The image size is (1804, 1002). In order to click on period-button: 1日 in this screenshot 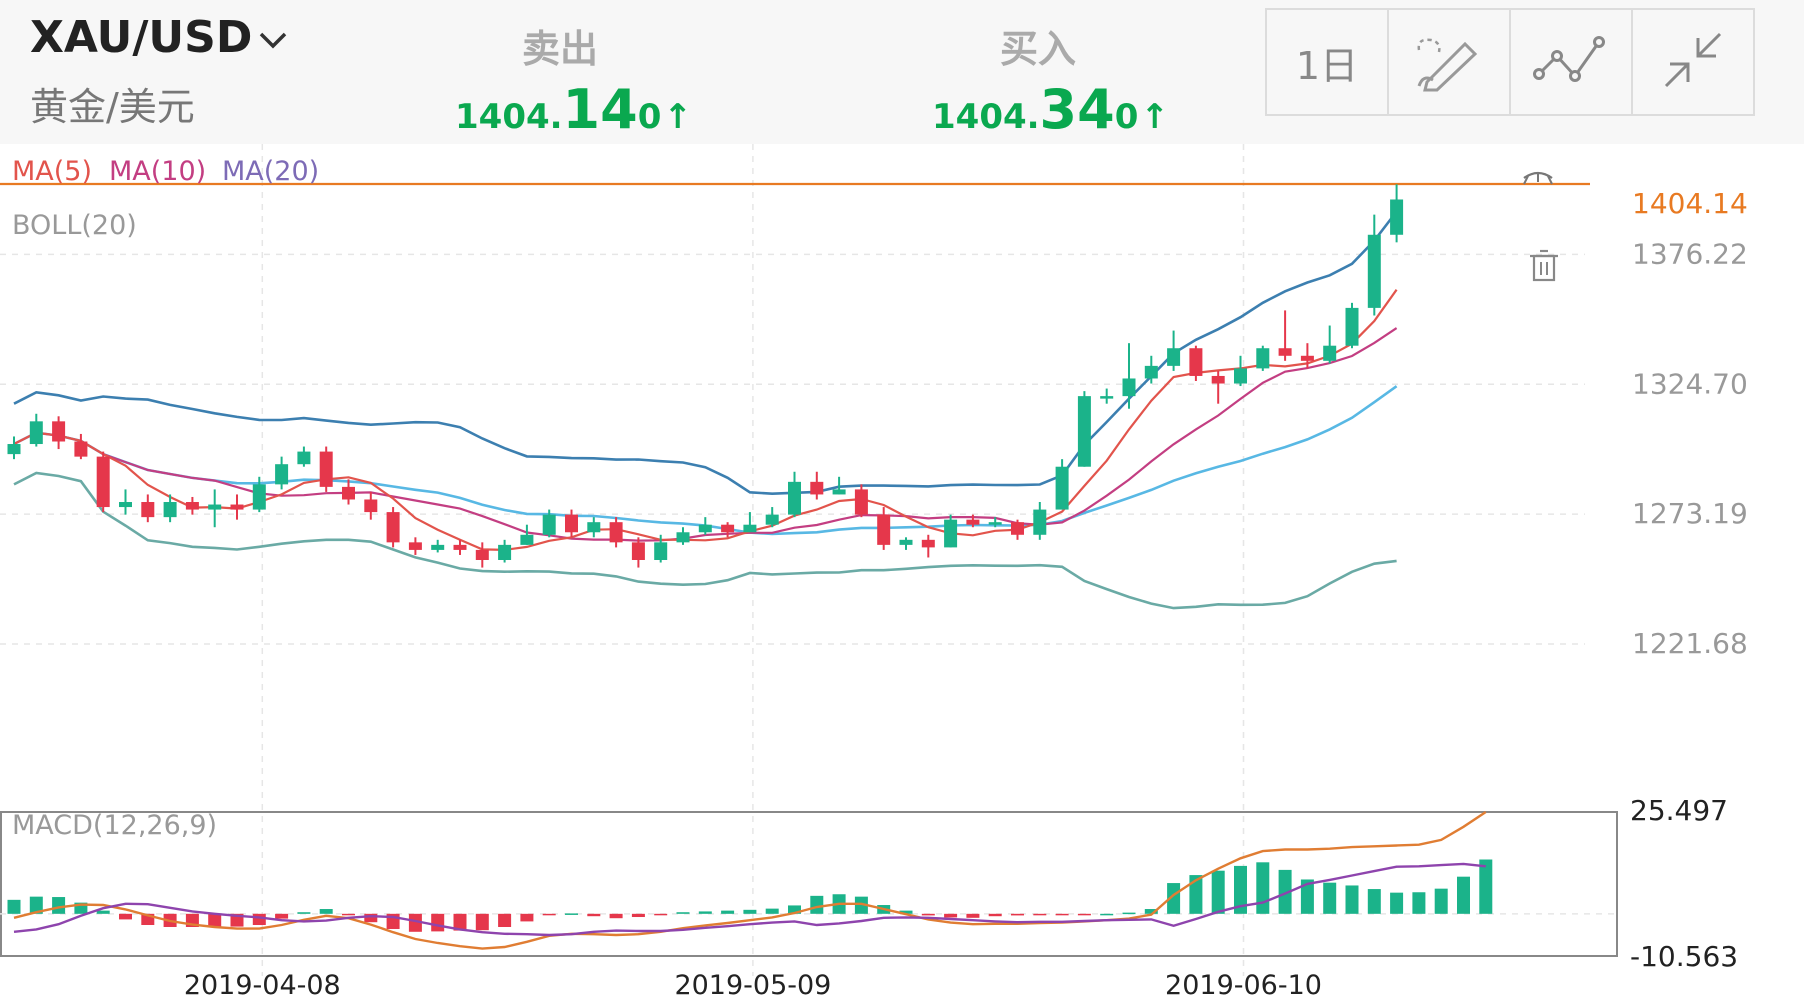, I will do `click(1328, 62)`.